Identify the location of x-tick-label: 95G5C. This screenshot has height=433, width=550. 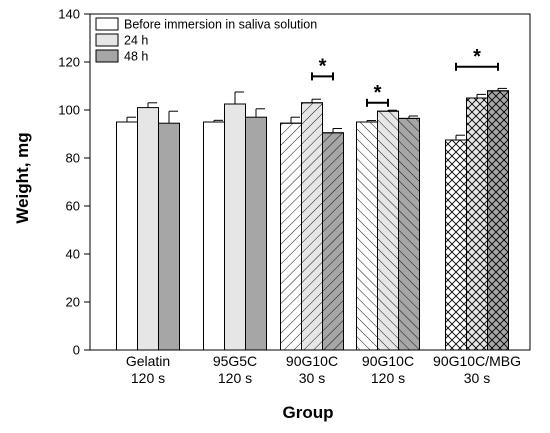
(235, 361).